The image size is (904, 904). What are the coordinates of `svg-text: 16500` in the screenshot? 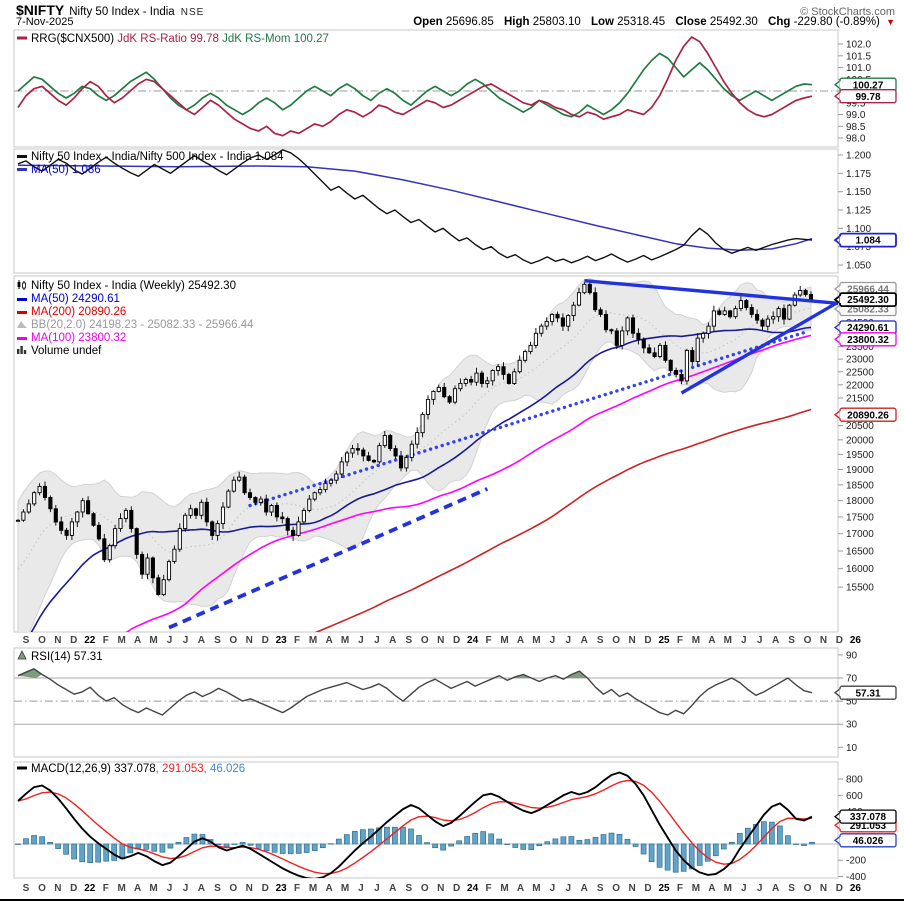 It's located at (860, 552).